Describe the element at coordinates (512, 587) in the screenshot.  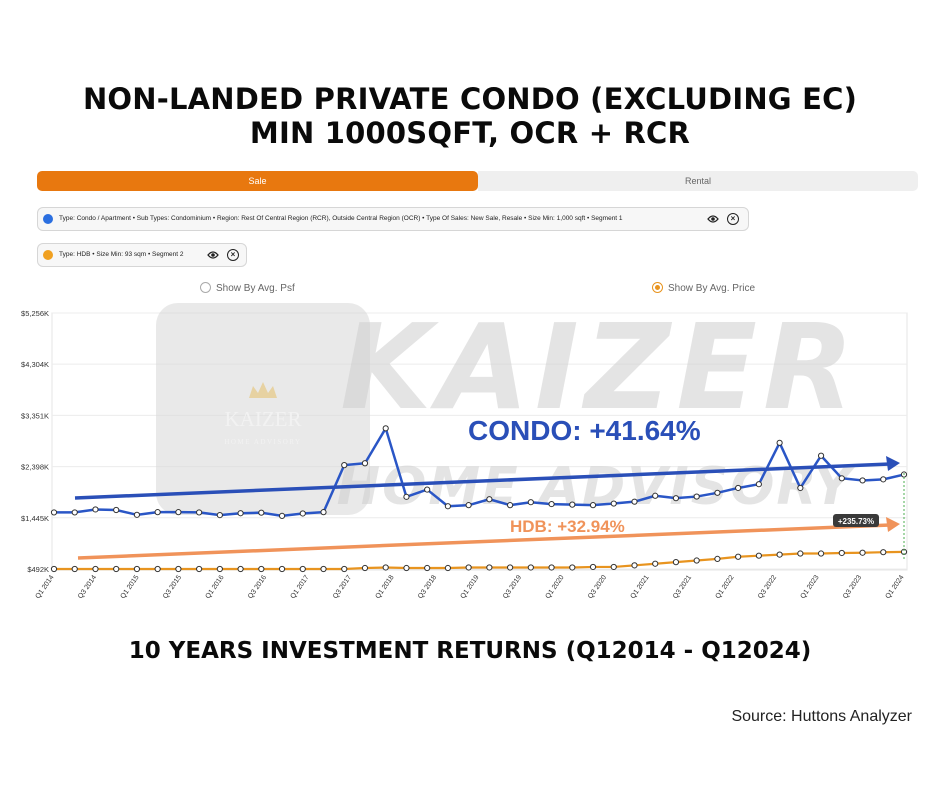
I see `x-tick-label: Q3 2019` at that location.